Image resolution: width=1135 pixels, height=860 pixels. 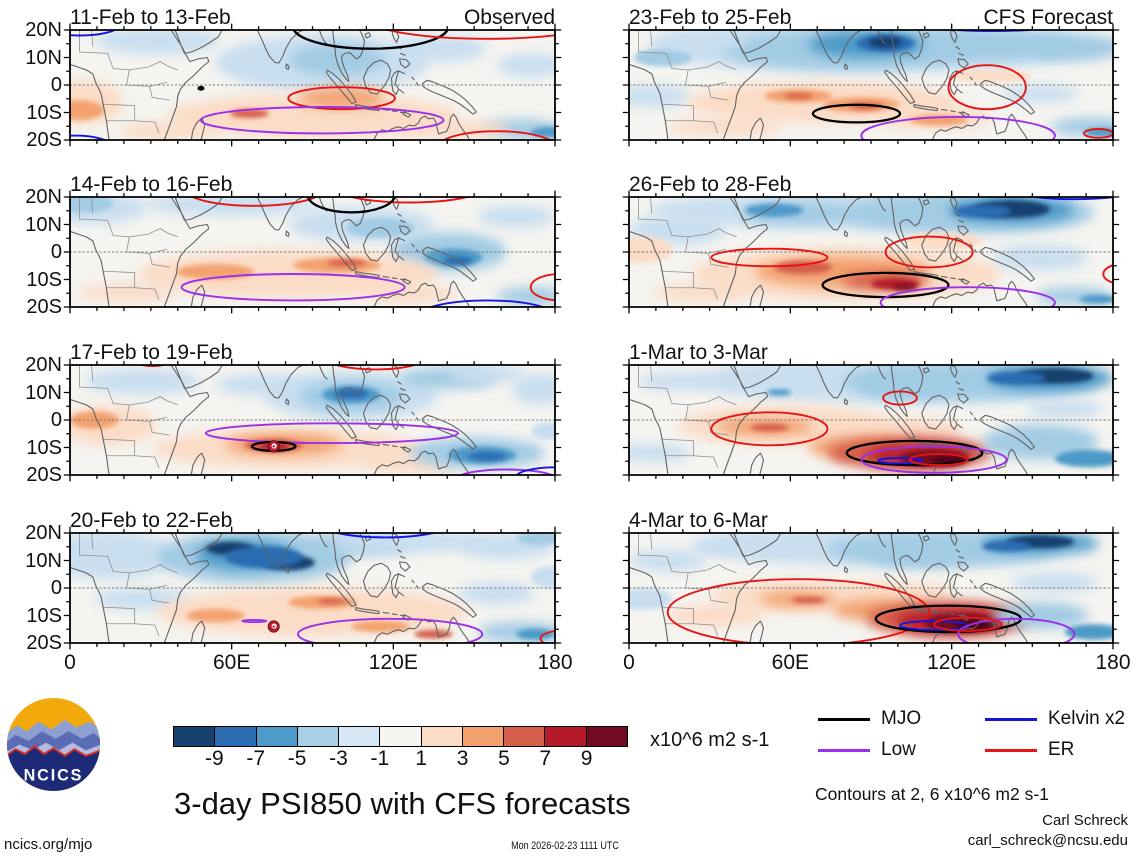 What do you see at coordinates (462, 758) in the screenshot?
I see `colorbar-tick-label: 3` at bounding box center [462, 758].